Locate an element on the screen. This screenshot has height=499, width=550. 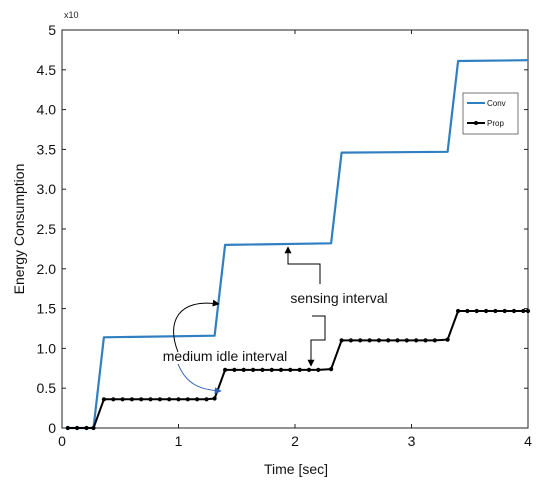
annotation-sensing-interval: sensing interval is located at coordinates (336, 306).